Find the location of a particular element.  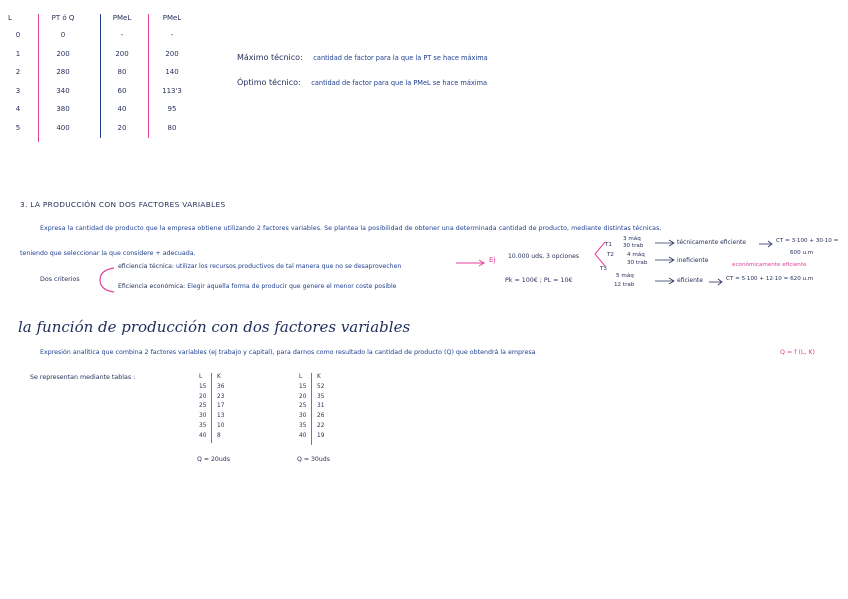

cell-k: 19 is located at coordinates (321, 435).